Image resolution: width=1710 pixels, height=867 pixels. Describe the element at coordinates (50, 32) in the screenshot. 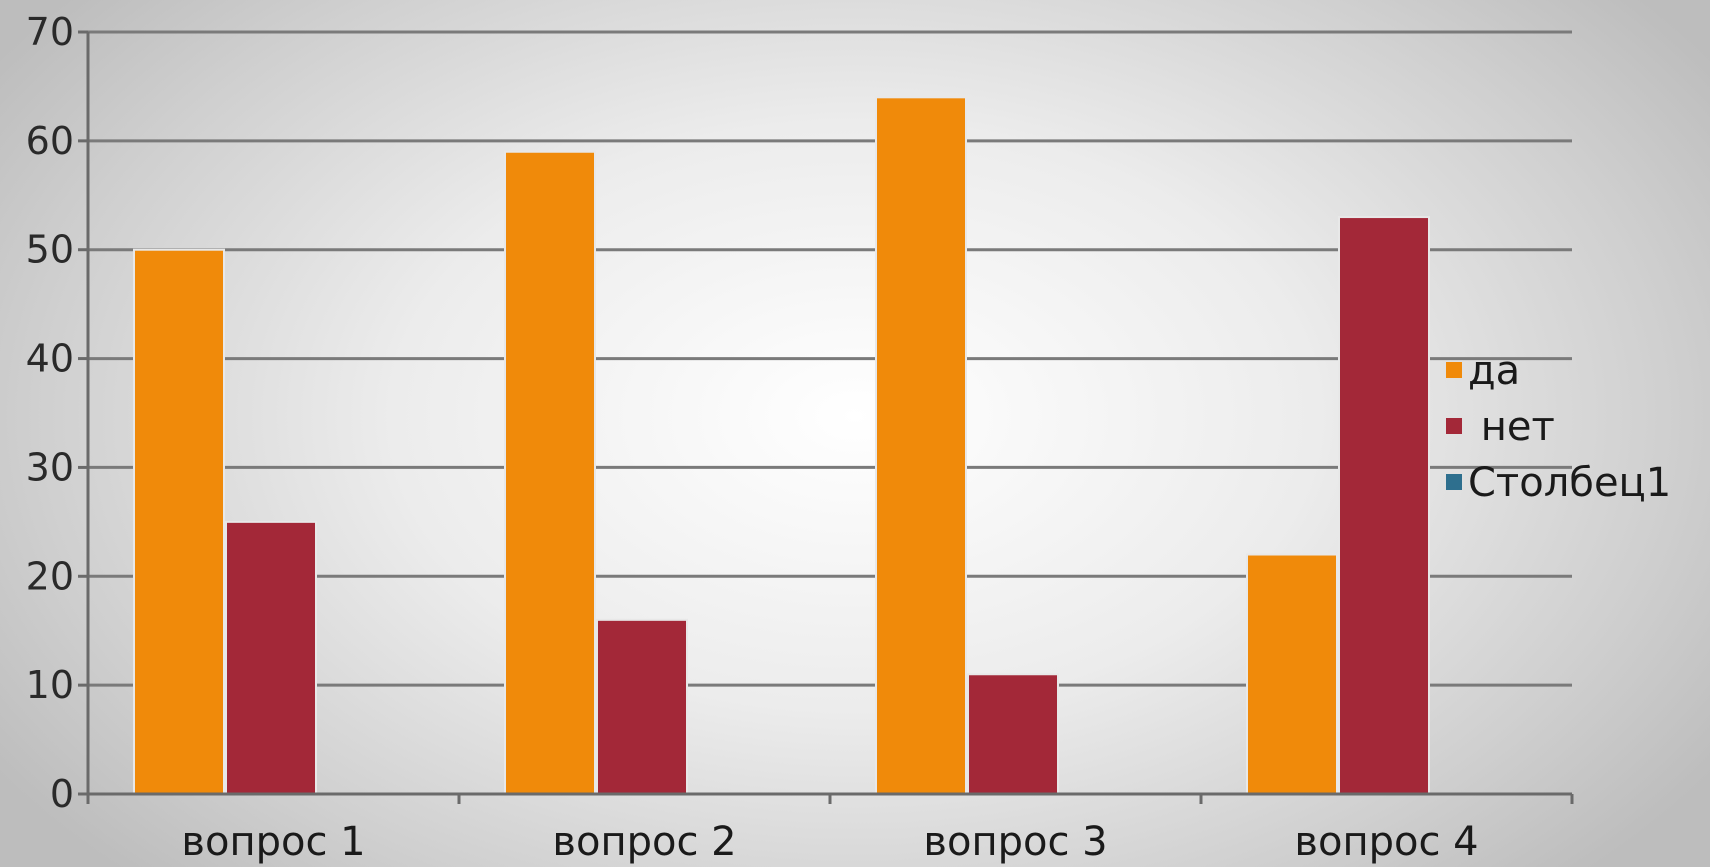

I see `y-tick-label: 70` at that location.